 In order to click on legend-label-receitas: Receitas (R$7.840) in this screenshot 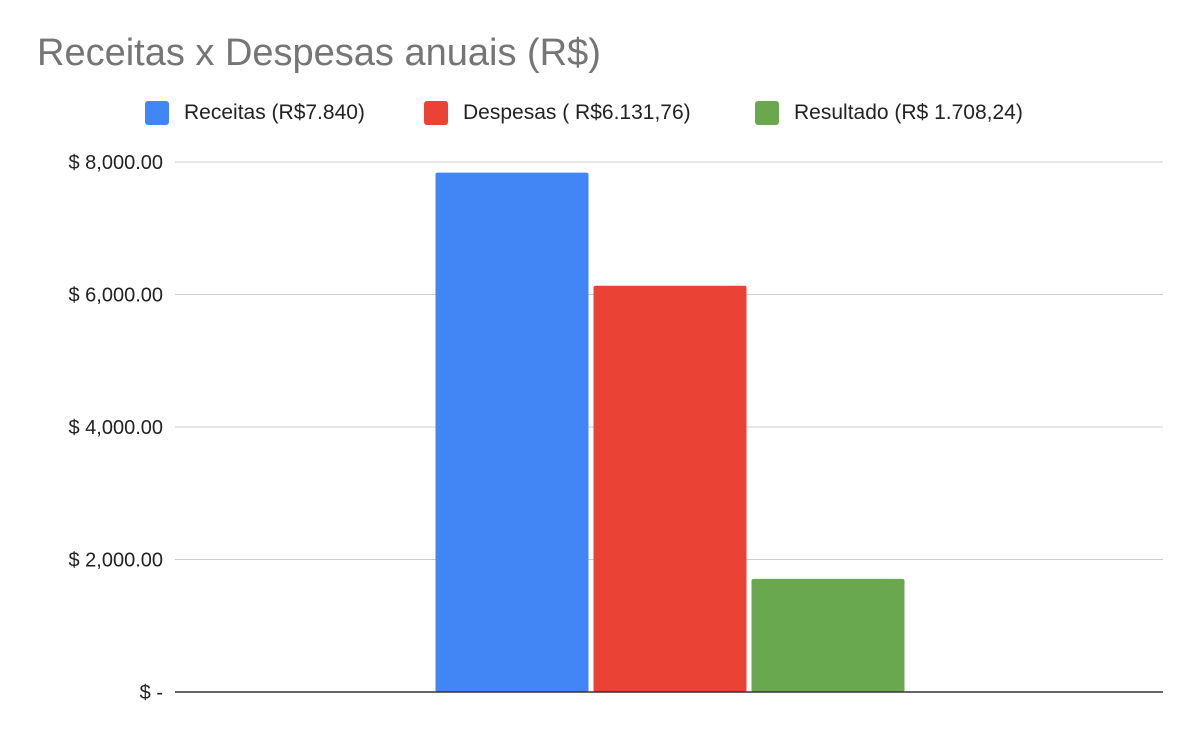, I will do `click(274, 112)`.